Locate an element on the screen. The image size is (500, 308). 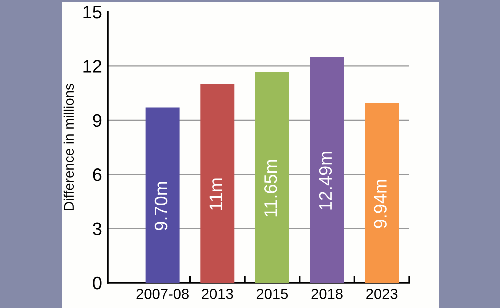
y-tick-label: 9 is located at coordinates (97, 121).